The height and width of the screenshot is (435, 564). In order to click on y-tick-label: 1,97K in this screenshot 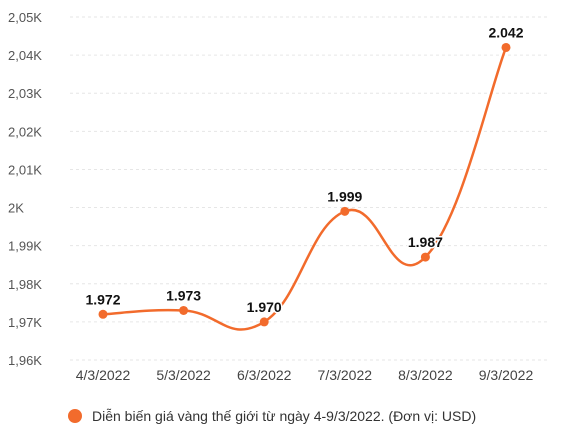, I will do `click(25, 322)`.